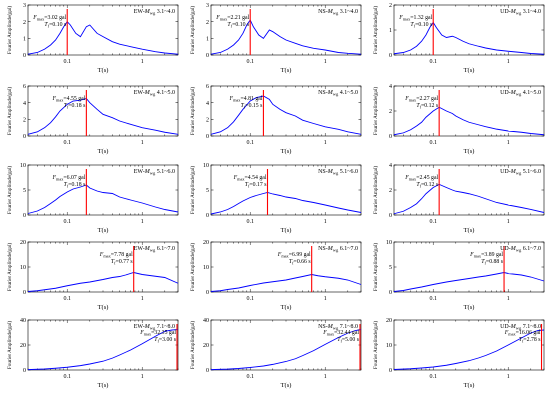 The width and height of the screenshot is (550, 400). What do you see at coordinates (232, 18) in the screenshot?
I see `fmax-annotation: Fmax=2.21 gal` at bounding box center [232, 18].